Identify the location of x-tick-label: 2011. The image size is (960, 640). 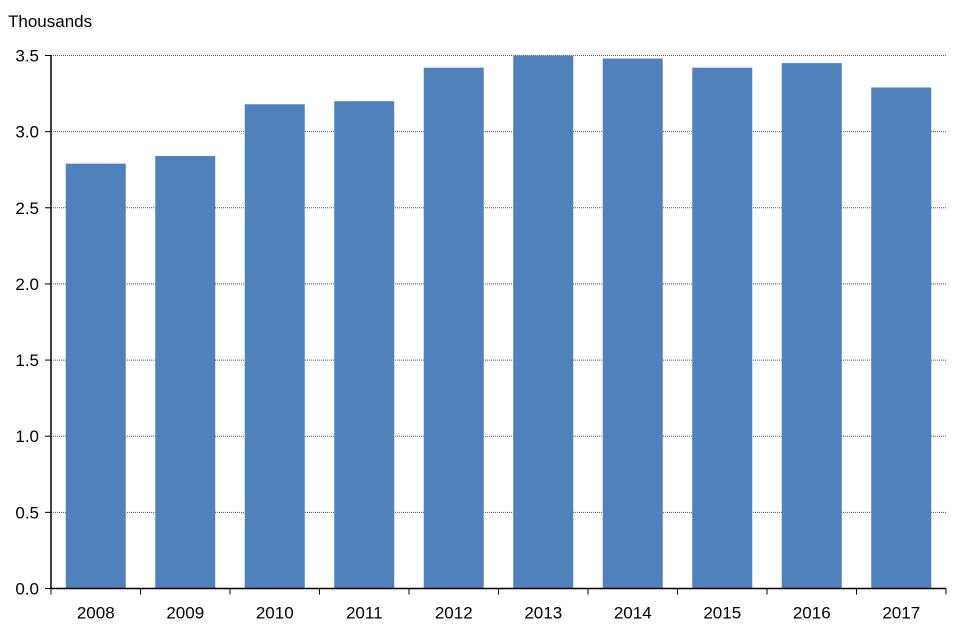
(364, 613).